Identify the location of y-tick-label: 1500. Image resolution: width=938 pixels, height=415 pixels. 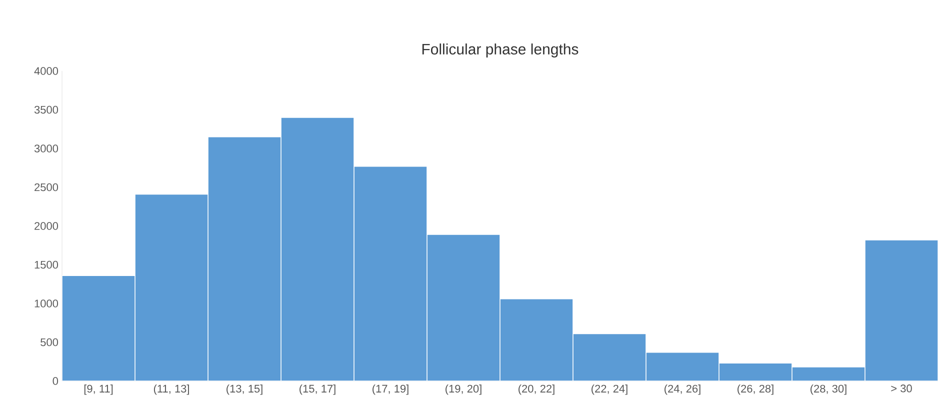
(46, 264).